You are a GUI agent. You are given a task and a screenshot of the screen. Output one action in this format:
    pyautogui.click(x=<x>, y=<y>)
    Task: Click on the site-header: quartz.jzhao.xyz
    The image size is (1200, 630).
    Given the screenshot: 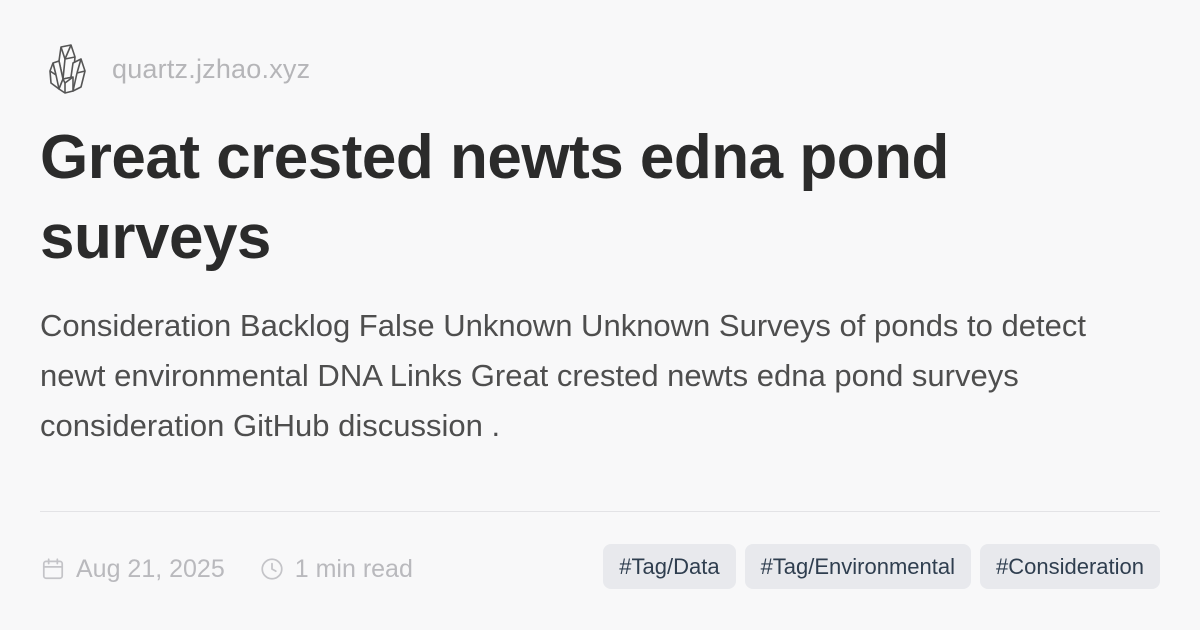 What is the action you would take?
    pyautogui.click(x=178, y=69)
    